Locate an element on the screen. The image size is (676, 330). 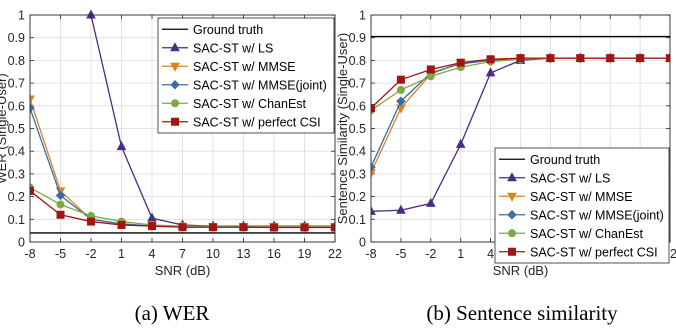
caption-sentence-similarity: (b) Sentence similarity is located at coordinates (522, 313).